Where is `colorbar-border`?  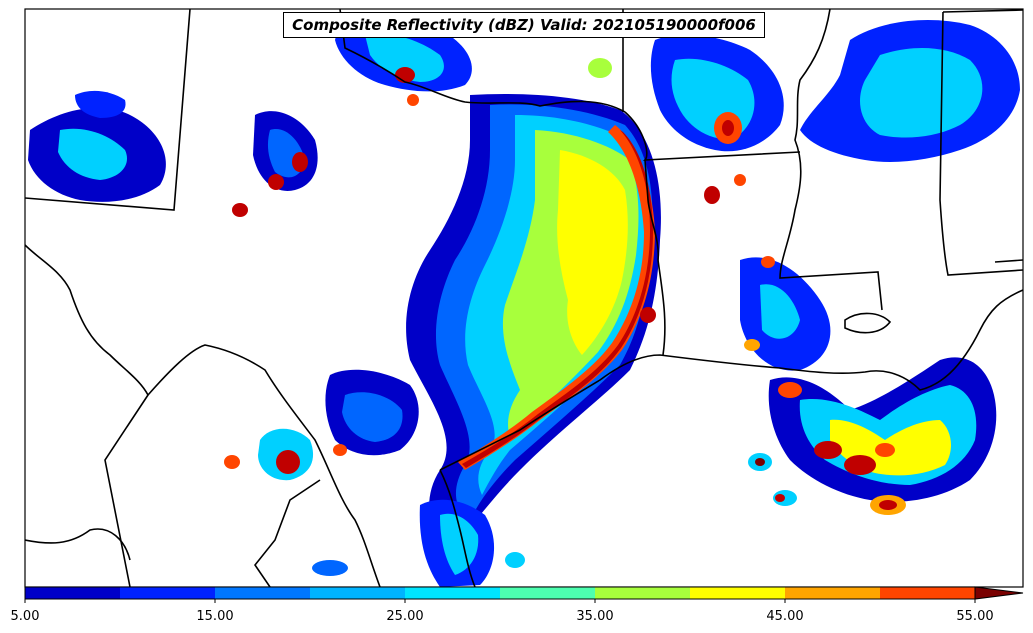
colorbar-border is located at coordinates (500, 593).